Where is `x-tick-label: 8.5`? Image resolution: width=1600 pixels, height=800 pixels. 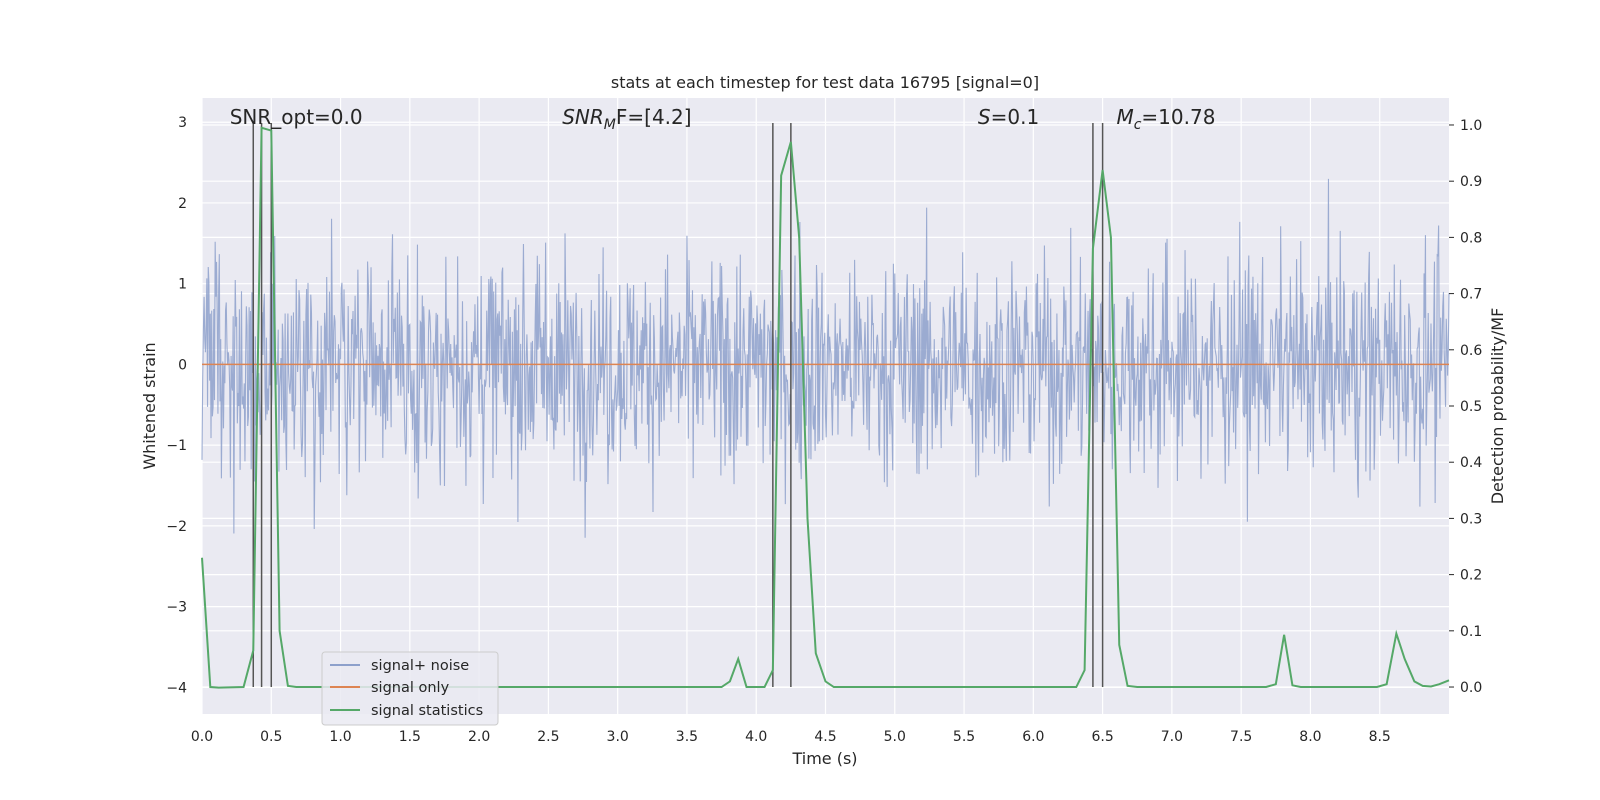 x-tick-label: 8.5 is located at coordinates (1380, 737).